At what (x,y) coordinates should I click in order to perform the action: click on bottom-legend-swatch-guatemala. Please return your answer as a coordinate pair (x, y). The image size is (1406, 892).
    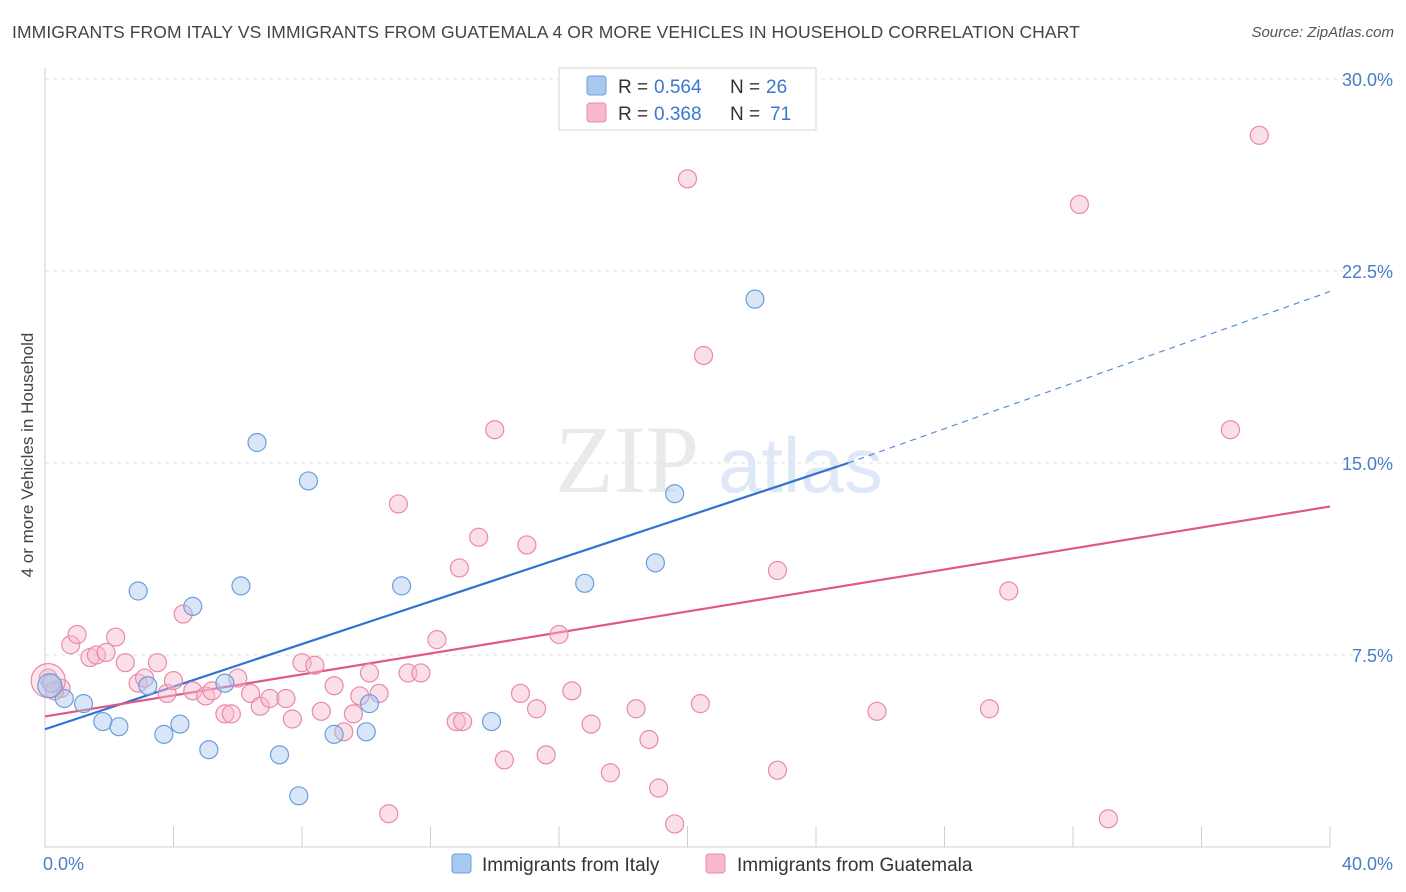
    Looking at the image, I should click on (715, 863).